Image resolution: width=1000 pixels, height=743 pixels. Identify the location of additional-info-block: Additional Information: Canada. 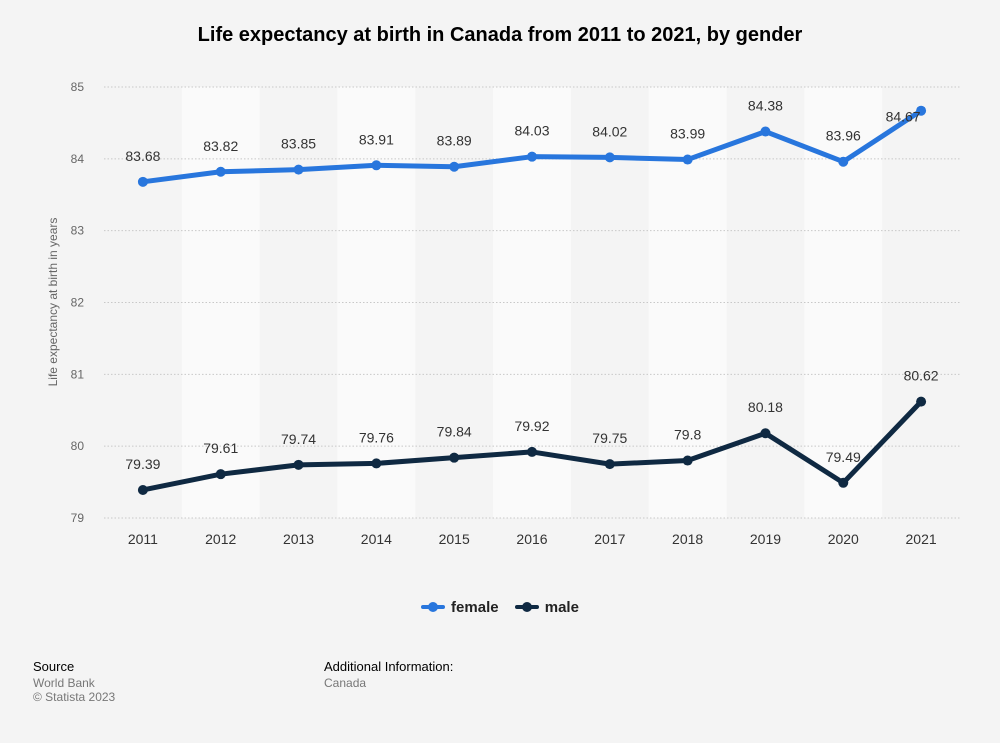
(388, 674).